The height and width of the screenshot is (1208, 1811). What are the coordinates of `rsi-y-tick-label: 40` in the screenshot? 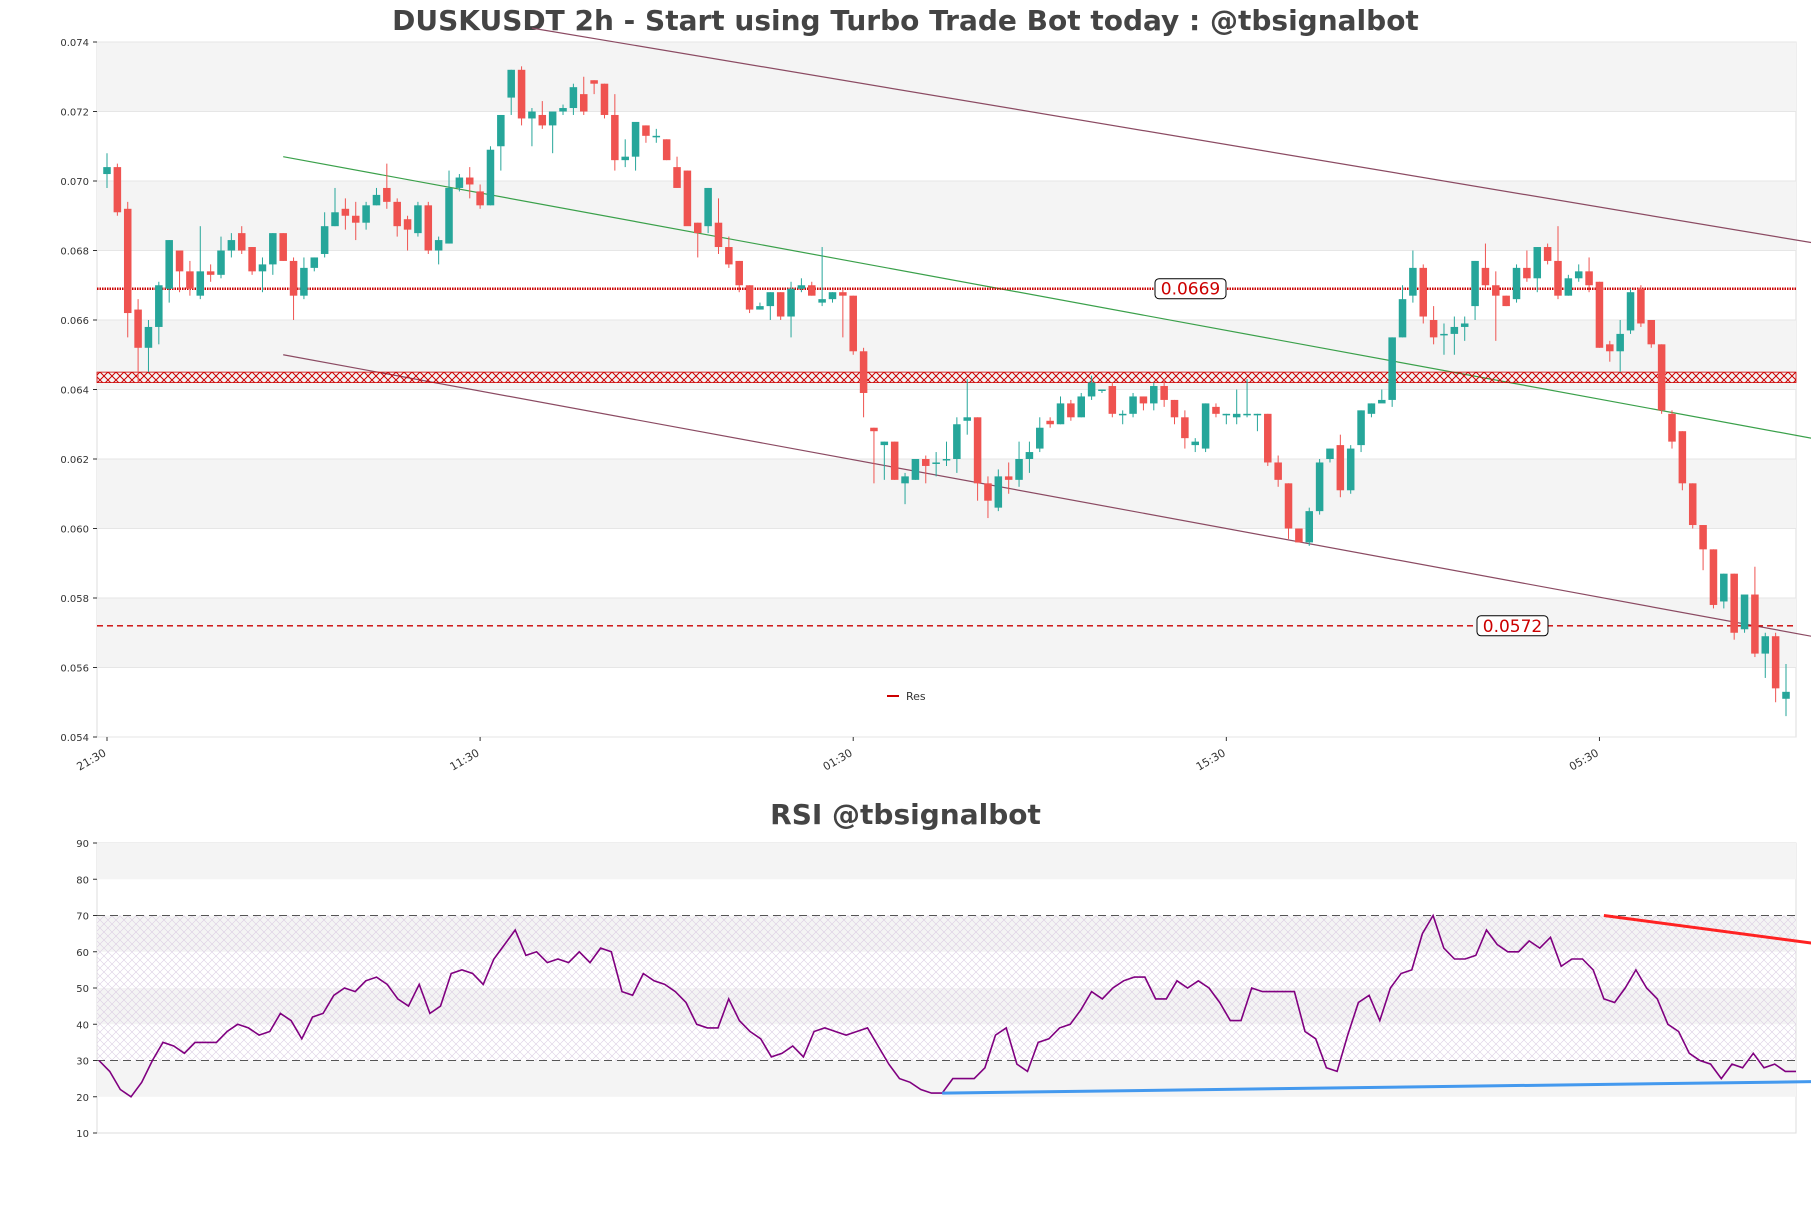 It's located at (82, 1025).